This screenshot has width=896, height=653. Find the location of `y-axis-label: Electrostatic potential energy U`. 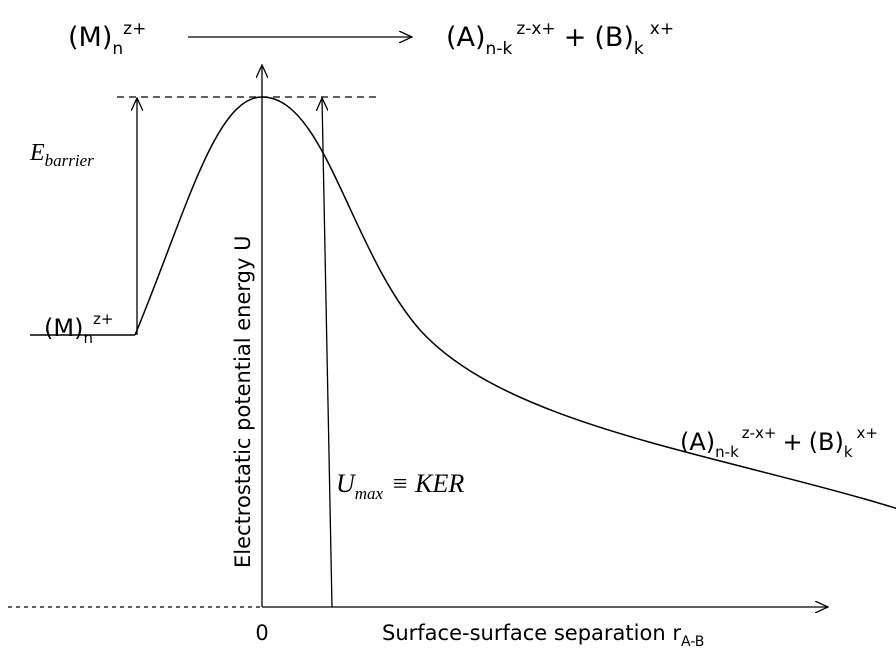

y-axis-label: Electrostatic potential energy U is located at coordinates (243, 402).